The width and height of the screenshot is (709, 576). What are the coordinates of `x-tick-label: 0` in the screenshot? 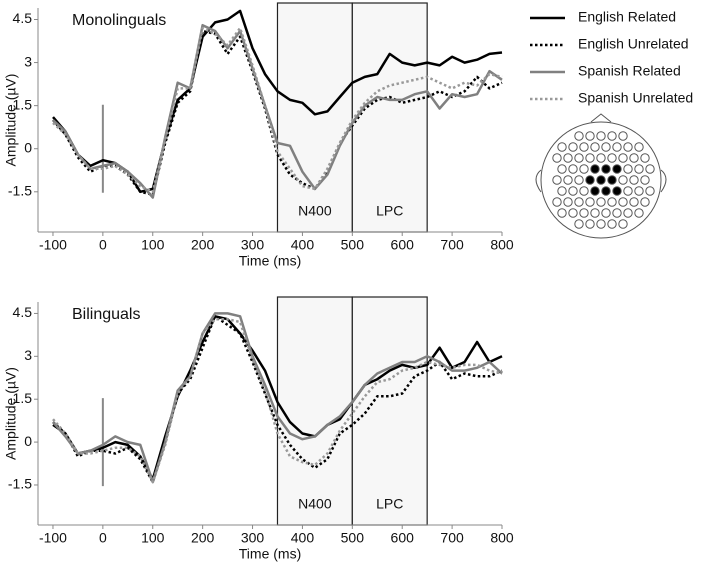 It's located at (103, 538).